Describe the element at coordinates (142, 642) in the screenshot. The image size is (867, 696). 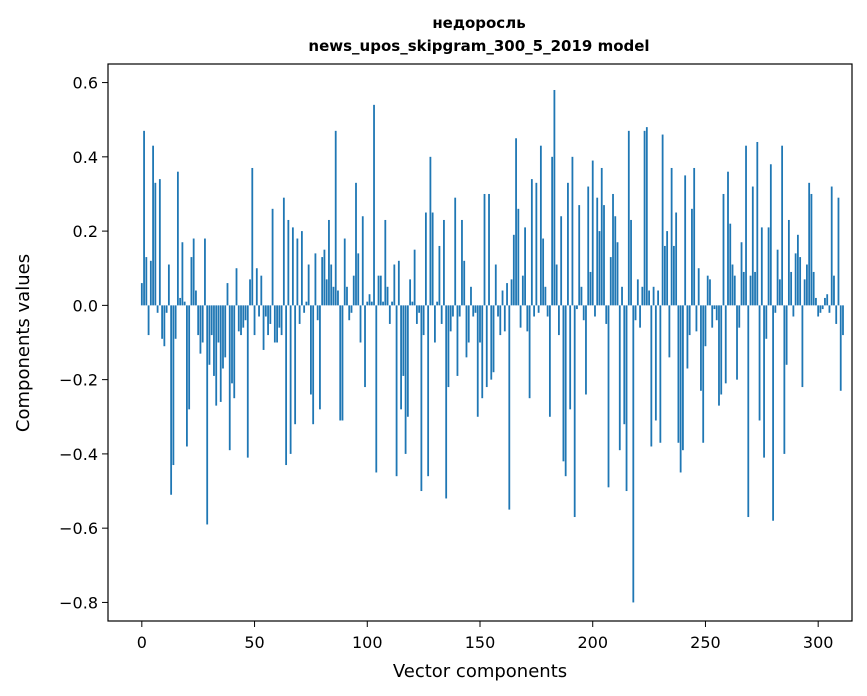
I see `x-tick-label: 0` at that location.